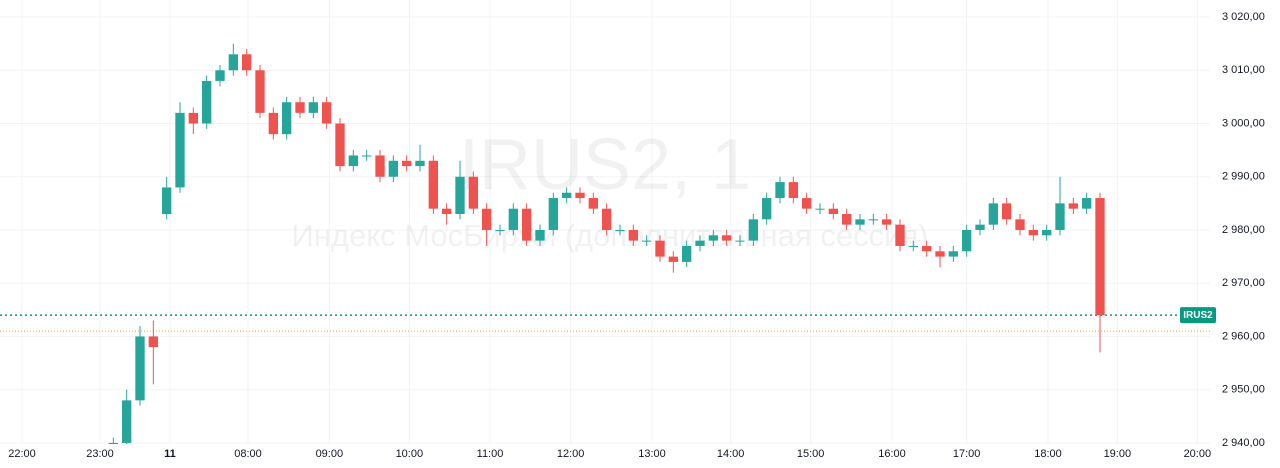 The image size is (1280, 468). What do you see at coordinates (248, 454) in the screenshot?
I see `x-tick-label: 08:00` at bounding box center [248, 454].